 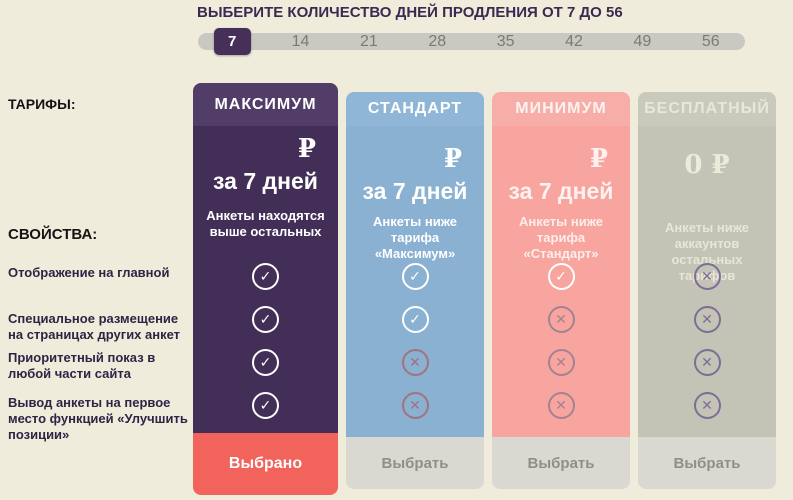 What do you see at coordinates (452, 159) in the screenshot?
I see `price-standard: ₽` at bounding box center [452, 159].